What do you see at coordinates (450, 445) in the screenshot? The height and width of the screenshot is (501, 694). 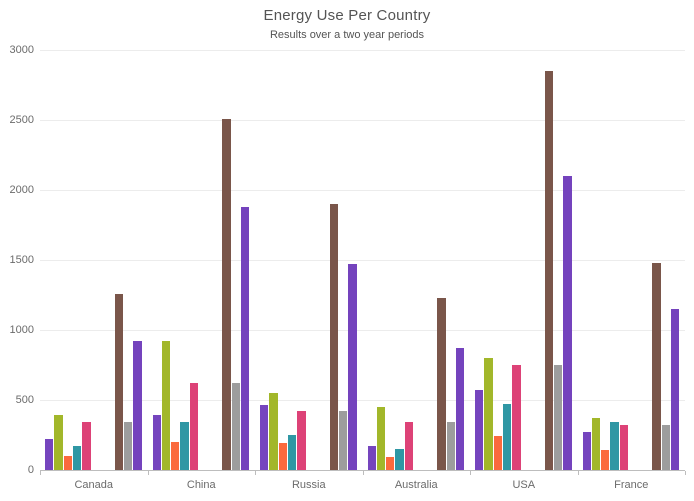 I see `bar-australia-gray` at bounding box center [450, 445].